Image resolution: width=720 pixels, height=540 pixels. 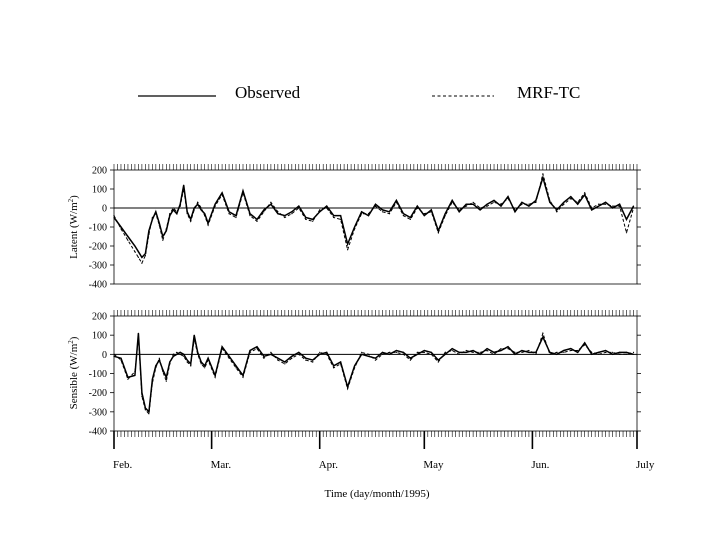 I want to click on latent-y-tick-label: 0, so click(x=104, y=209).